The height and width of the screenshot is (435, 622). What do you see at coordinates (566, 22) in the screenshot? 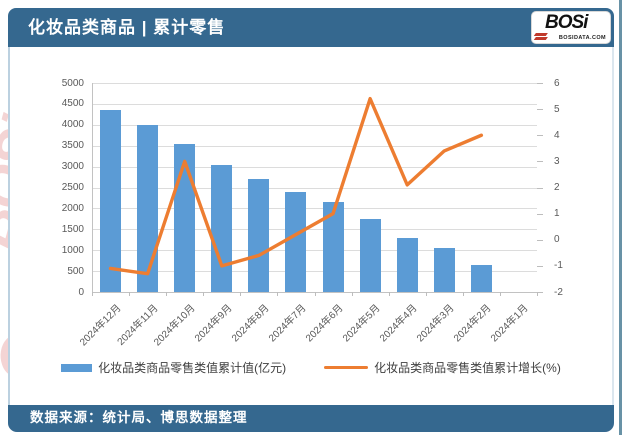
I see `logo-wordmark: BOSi` at bounding box center [566, 22].